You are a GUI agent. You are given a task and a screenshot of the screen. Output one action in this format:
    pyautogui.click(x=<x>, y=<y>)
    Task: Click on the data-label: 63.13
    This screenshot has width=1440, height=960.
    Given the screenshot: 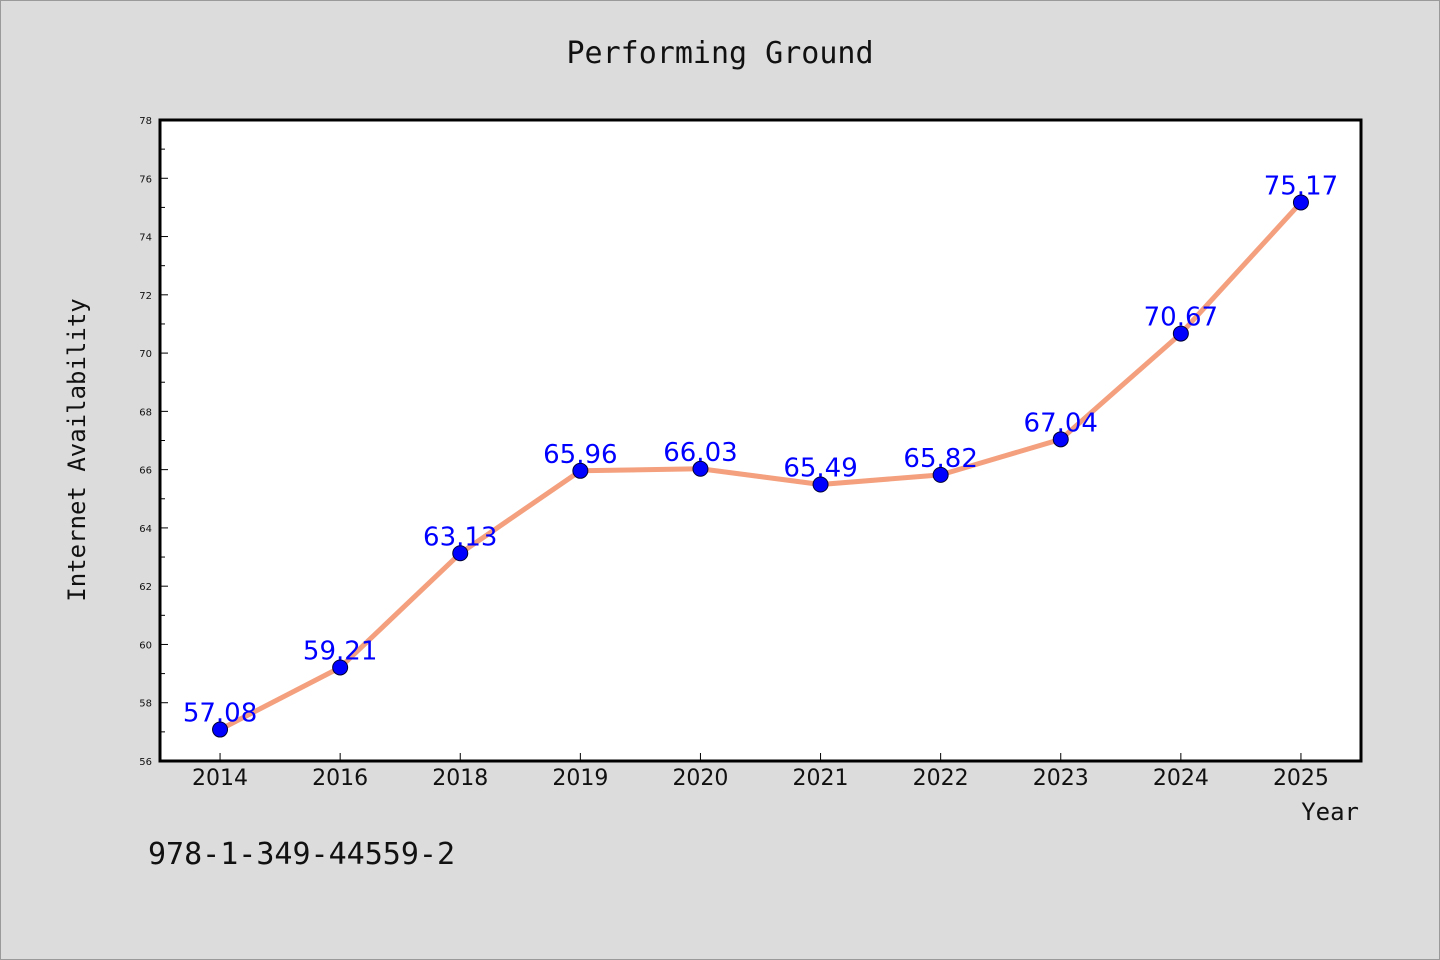 What is the action you would take?
    pyautogui.click(x=460, y=537)
    